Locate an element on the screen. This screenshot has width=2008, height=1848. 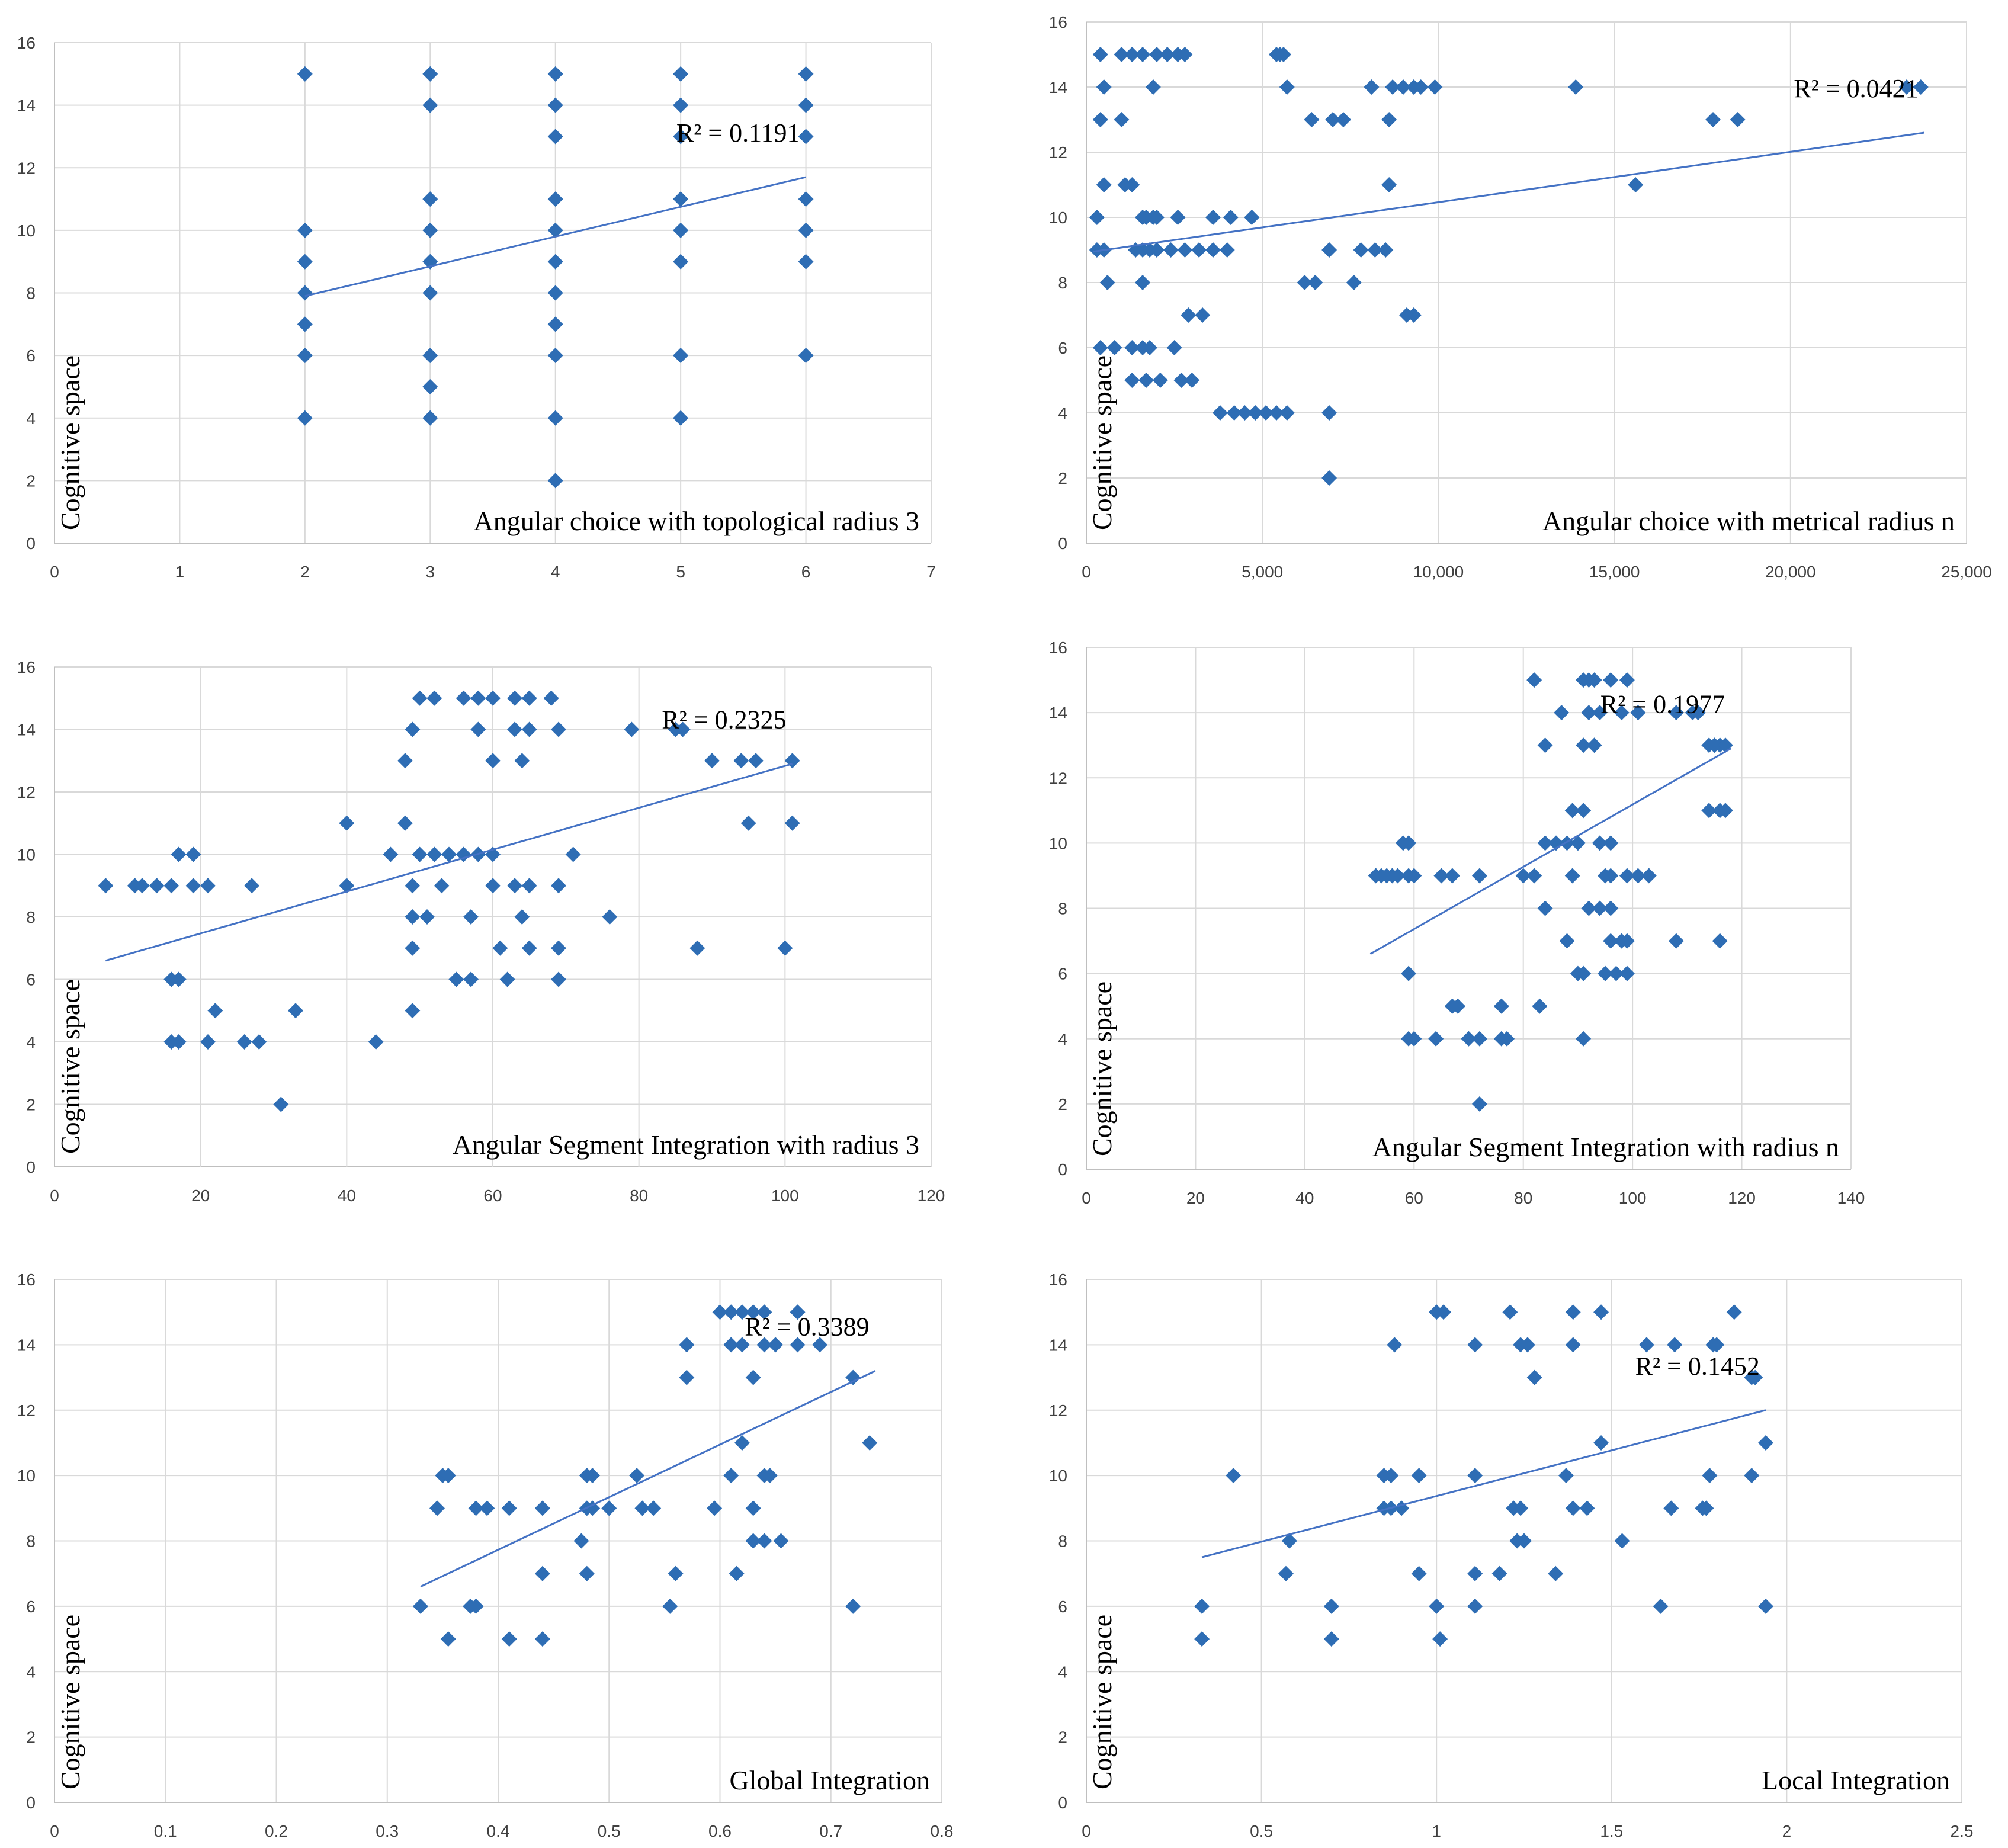
y-tick-label: 4 is located at coordinates (1062, 1039).